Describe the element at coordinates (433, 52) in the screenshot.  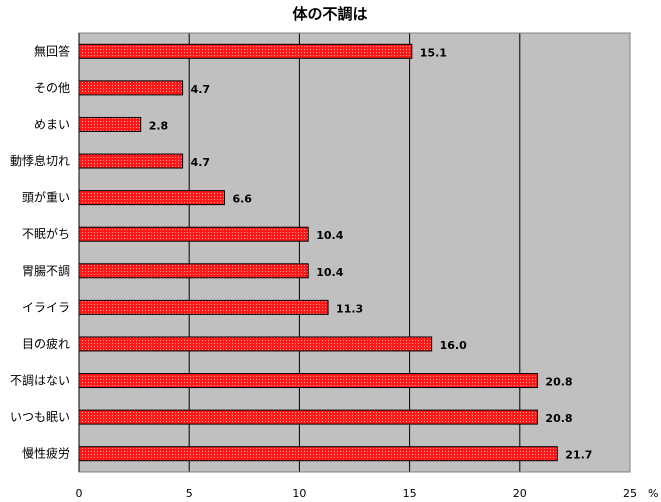
I see `value-label: 15.1` at that location.